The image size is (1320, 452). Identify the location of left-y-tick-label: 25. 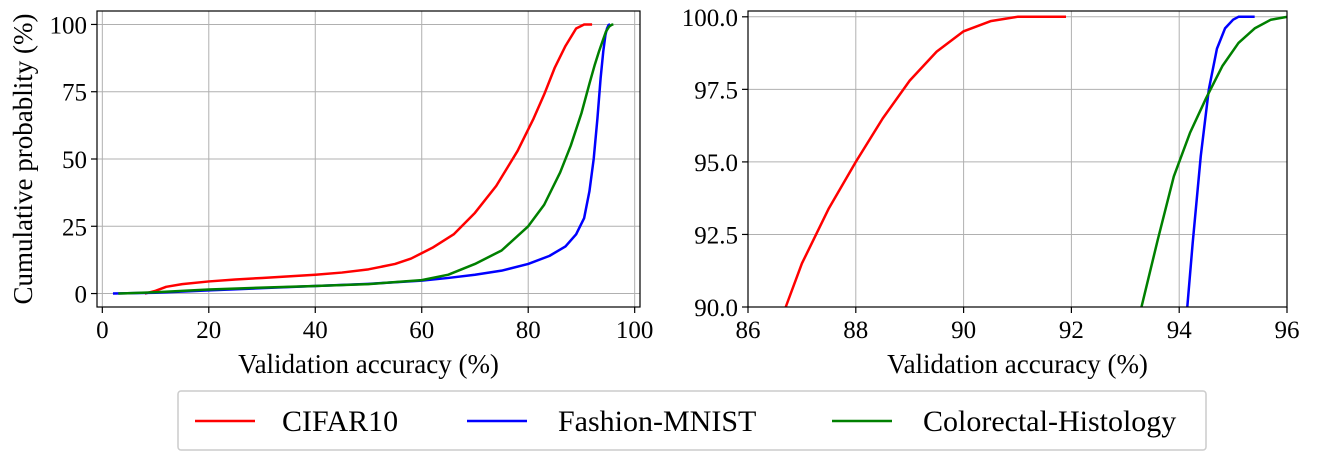
(74, 227).